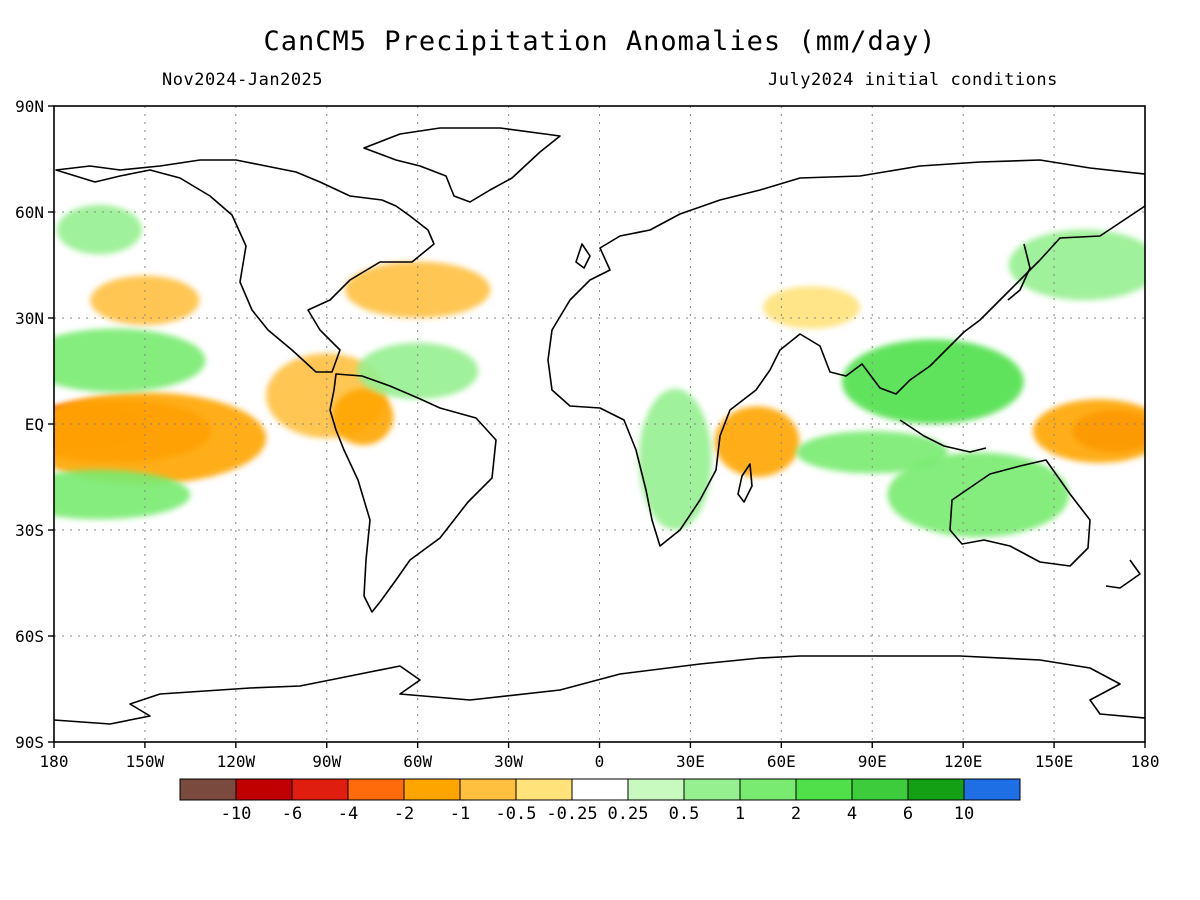 The height and width of the screenshot is (900, 1200). What do you see at coordinates (781, 761) in the screenshot?
I see `lon-tick-label: 60E` at bounding box center [781, 761].